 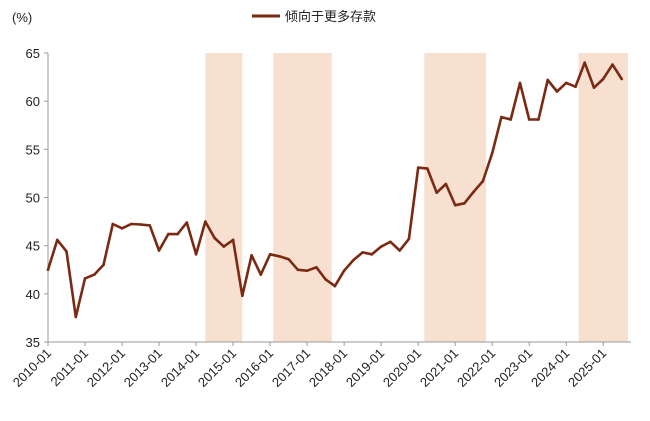 I want to click on x-tick-label: 2013-01, so click(x=143, y=368).